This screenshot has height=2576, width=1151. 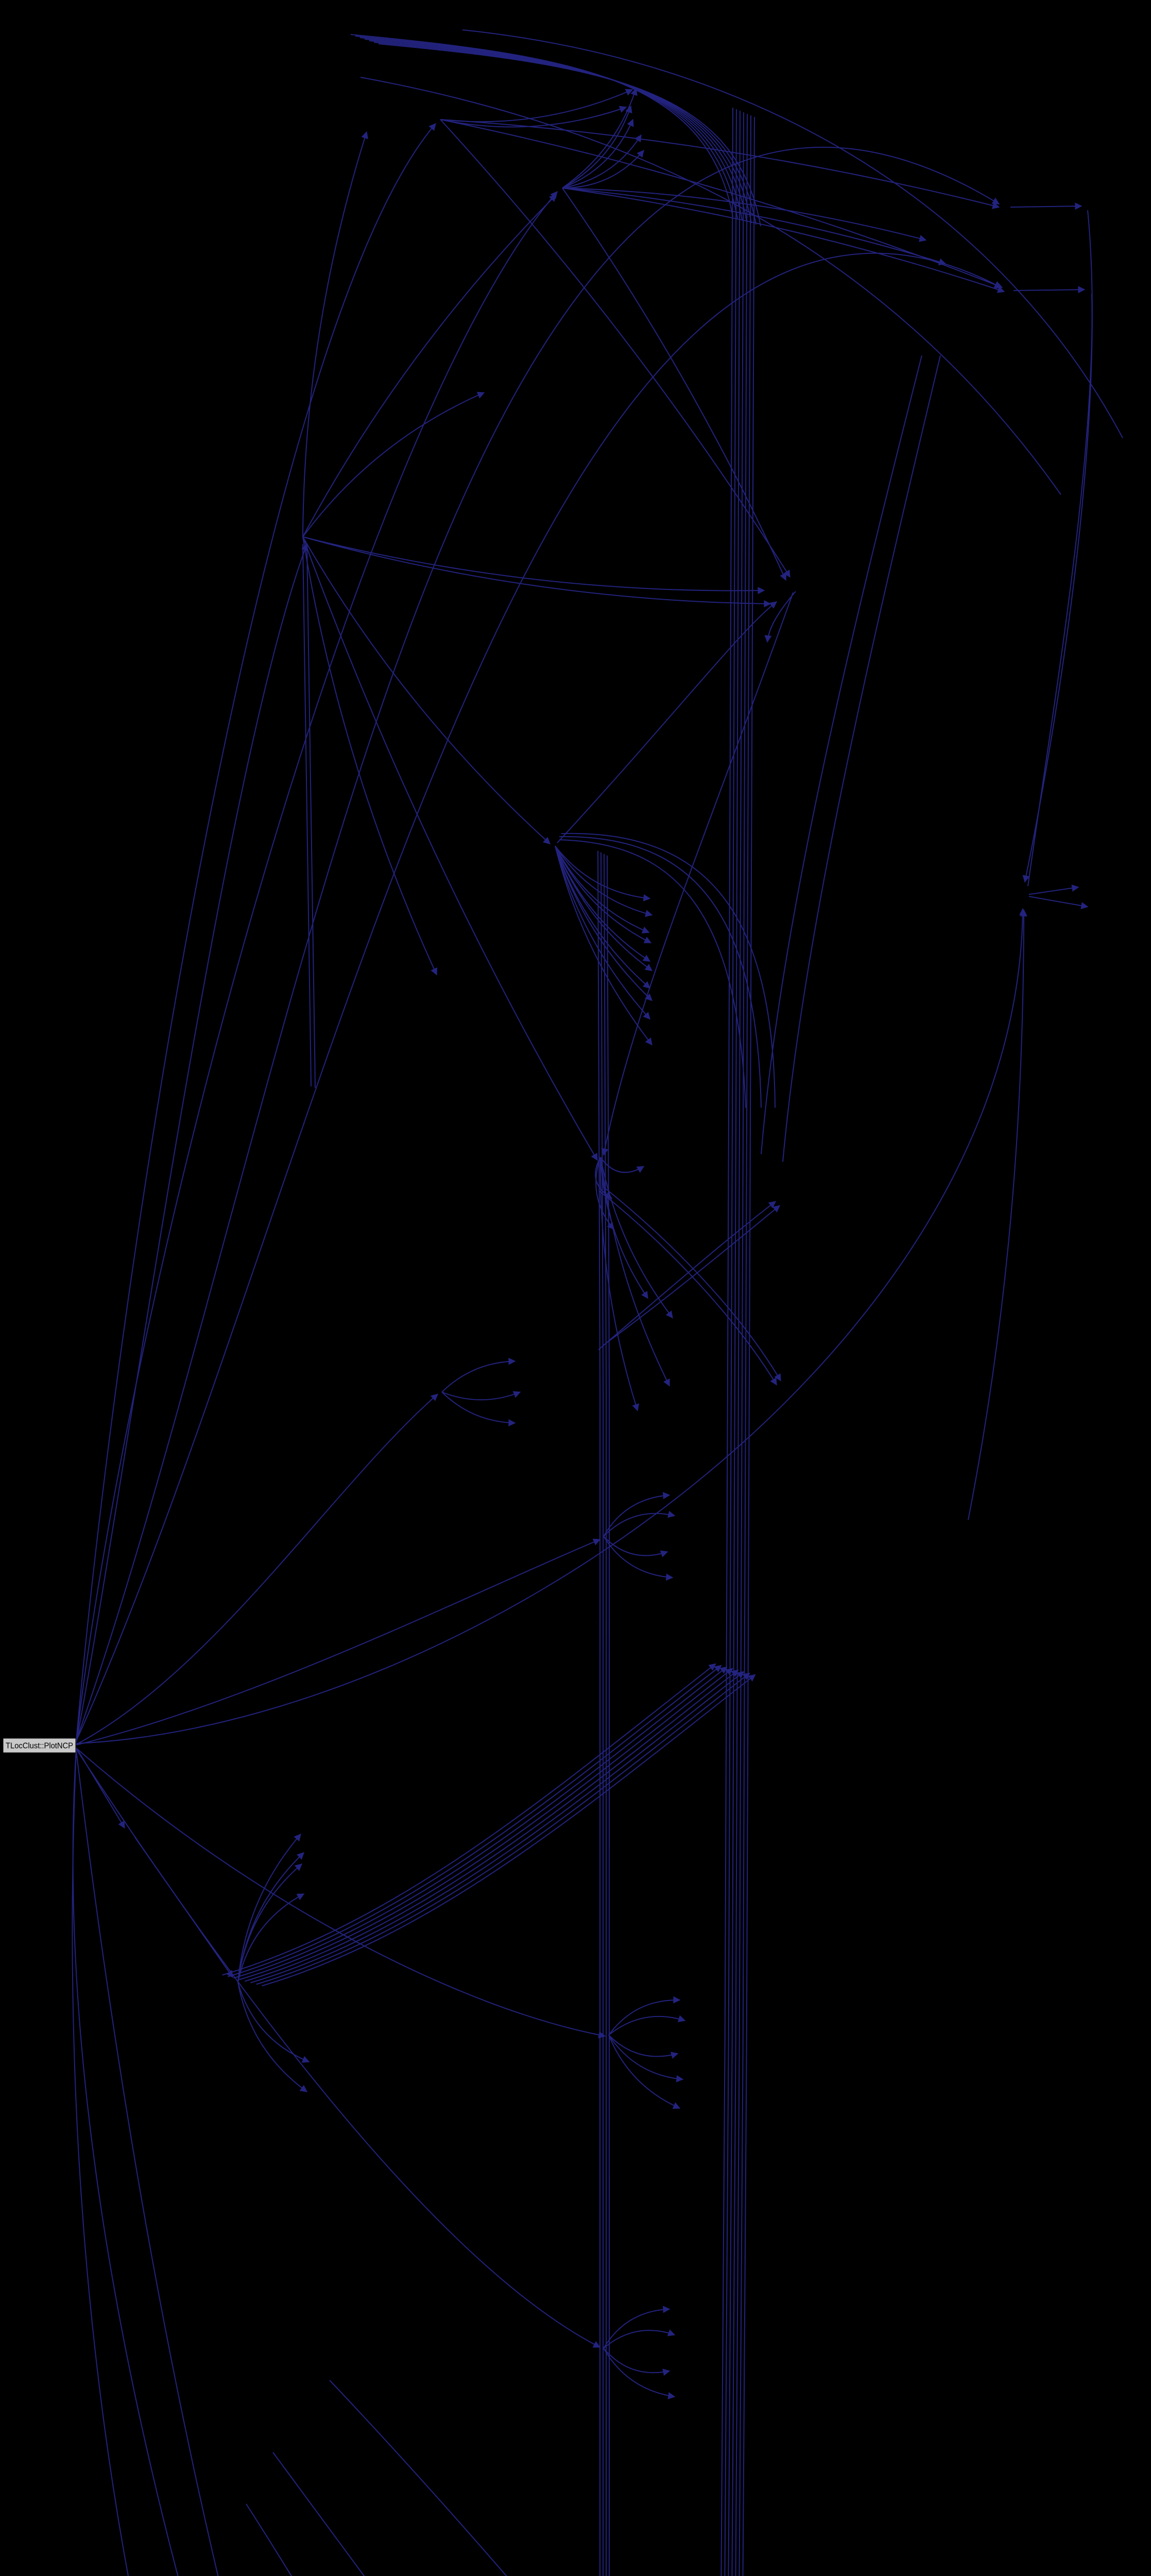 I want to click on root-node: TLocClust::PlotNCP, so click(x=39, y=1745).